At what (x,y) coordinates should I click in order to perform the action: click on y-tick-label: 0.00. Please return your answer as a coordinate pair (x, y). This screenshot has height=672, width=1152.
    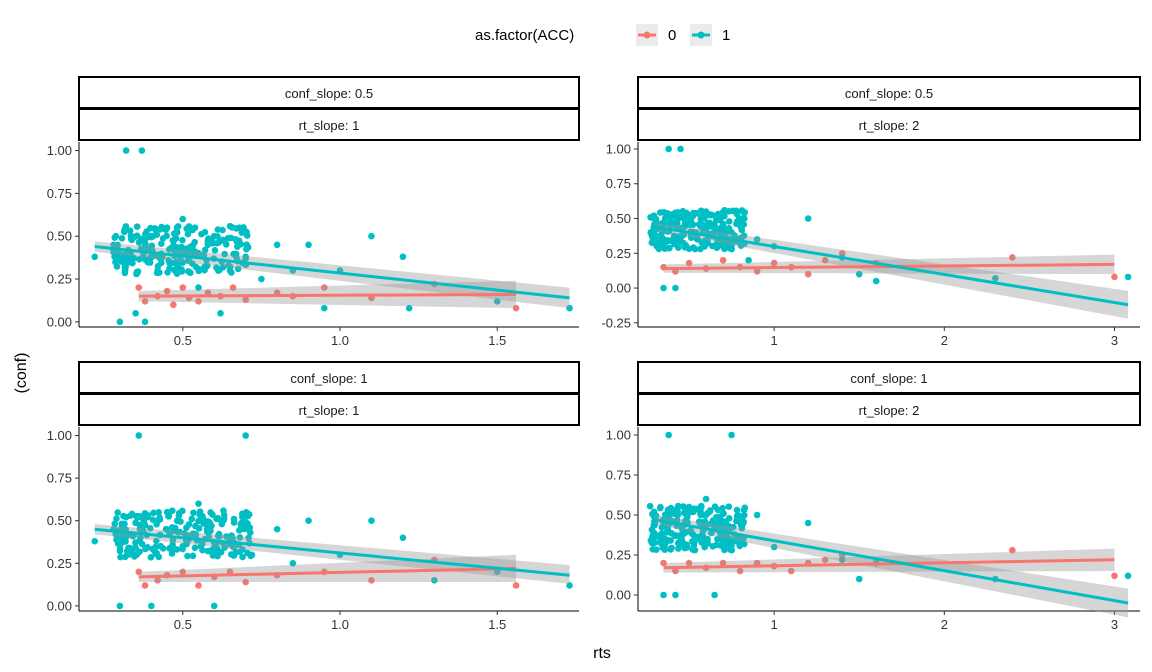
    Looking at the image, I should click on (59, 605).